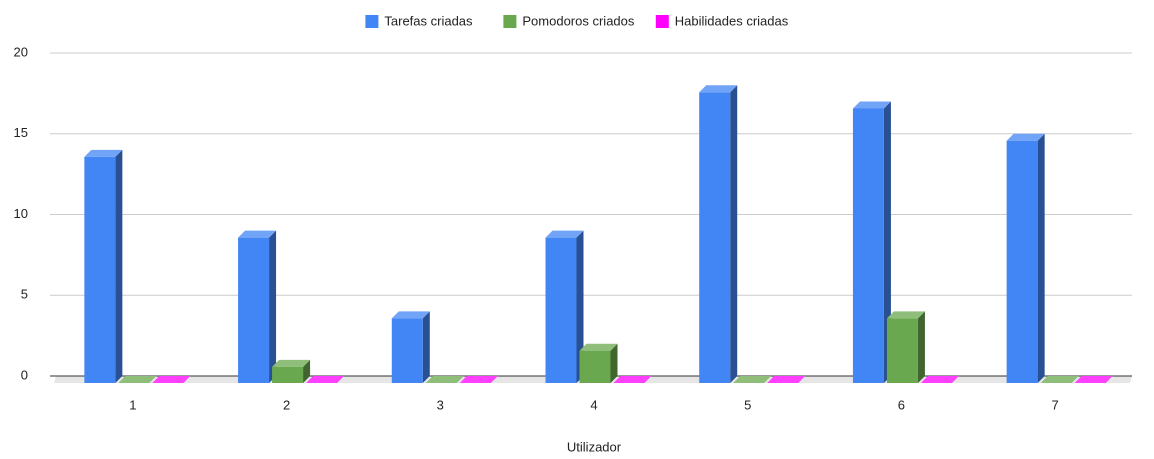  I want to click on y-tick-label: 15, so click(21, 132).